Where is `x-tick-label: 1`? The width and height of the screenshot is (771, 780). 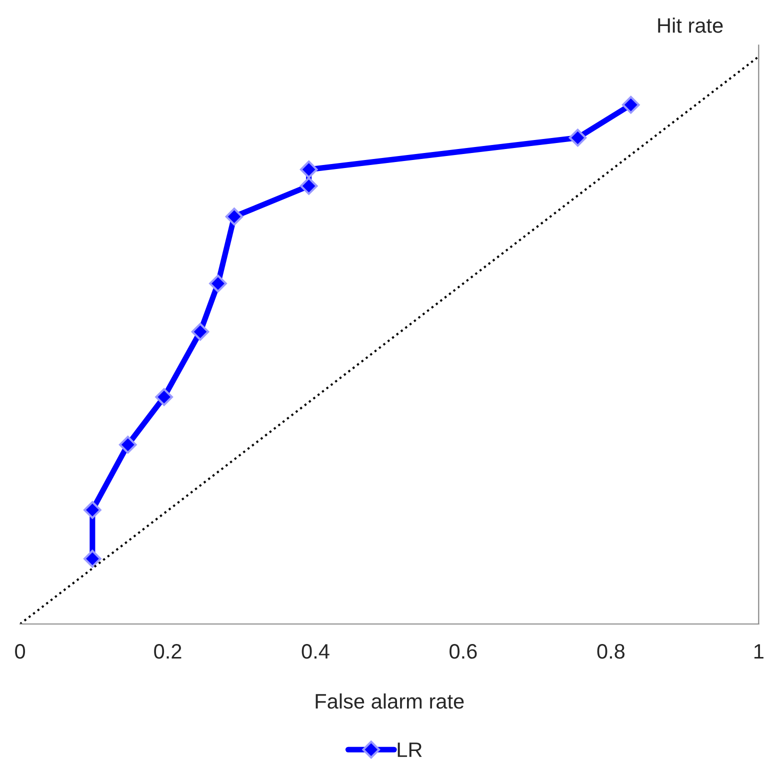
x-tick-label: 1 is located at coordinates (759, 651).